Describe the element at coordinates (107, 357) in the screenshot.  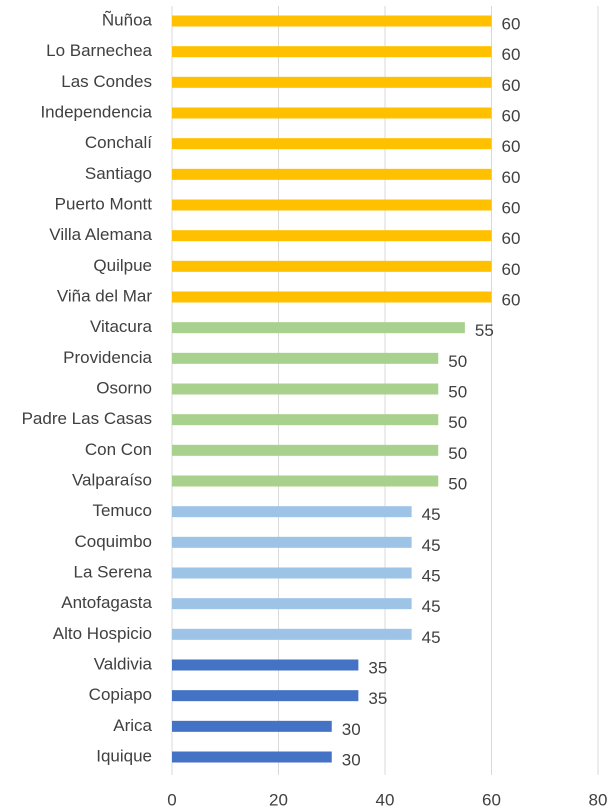
I see `y-tick-label: Providencia` at that location.